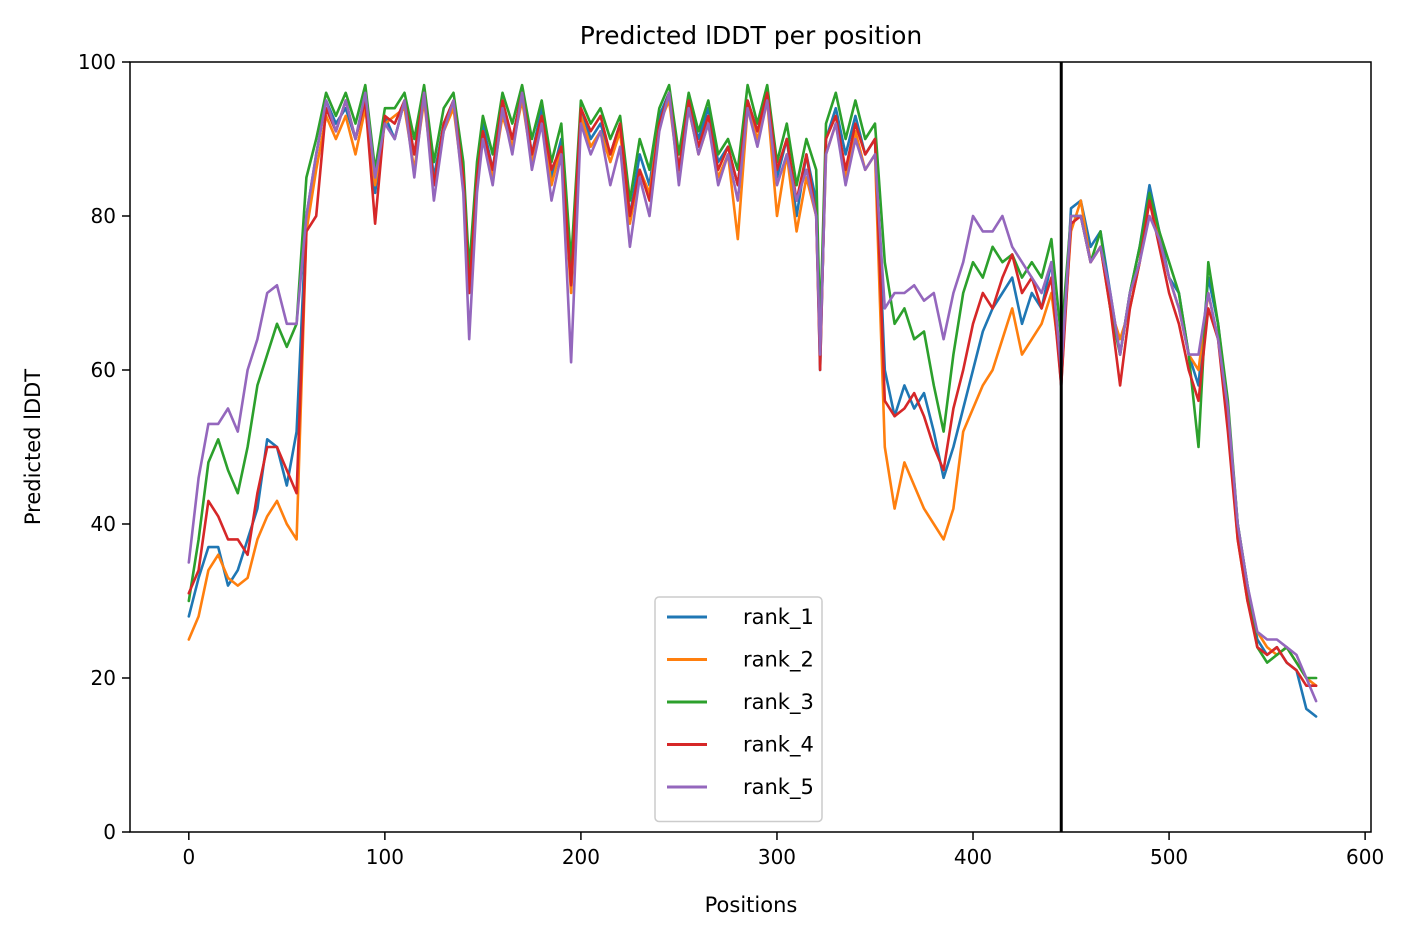 Image resolution: width=1412 pixels, height=939 pixels. What do you see at coordinates (188, 857) in the screenshot?
I see `x-tick-label: 0` at bounding box center [188, 857].